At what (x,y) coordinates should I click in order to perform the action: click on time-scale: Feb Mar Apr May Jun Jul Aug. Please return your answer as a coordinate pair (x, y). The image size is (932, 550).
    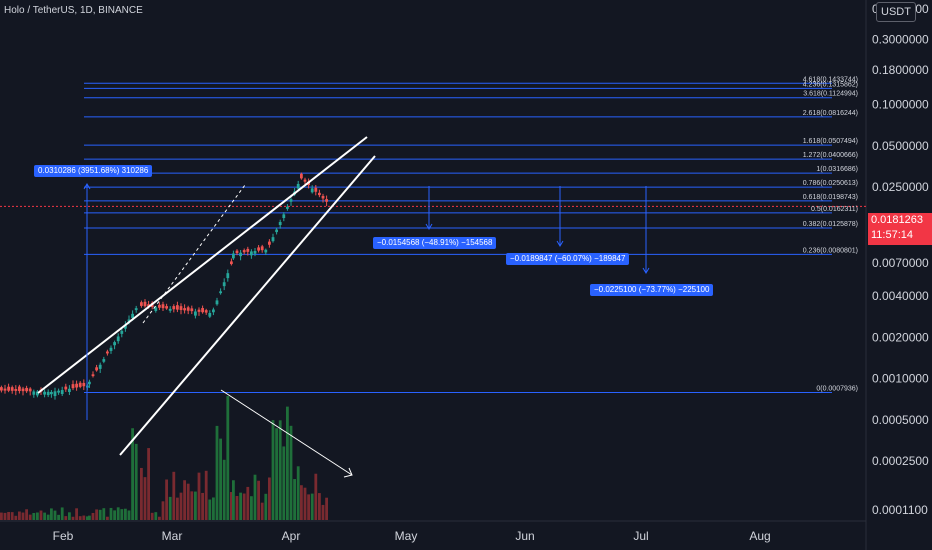
    Looking at the image, I should click on (412, 536).